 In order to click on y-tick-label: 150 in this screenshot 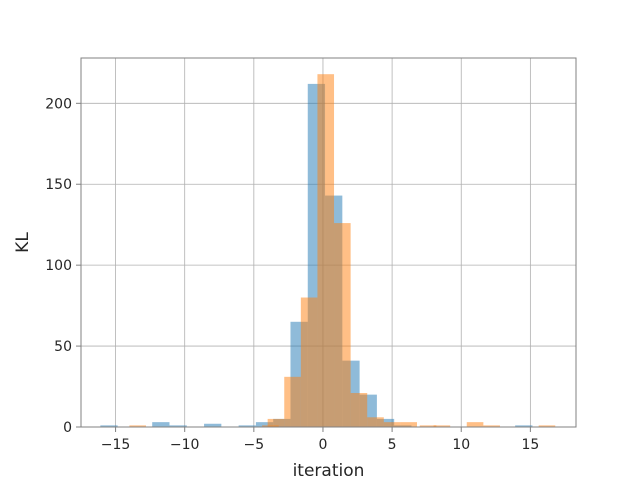, I will do `click(58, 185)`.